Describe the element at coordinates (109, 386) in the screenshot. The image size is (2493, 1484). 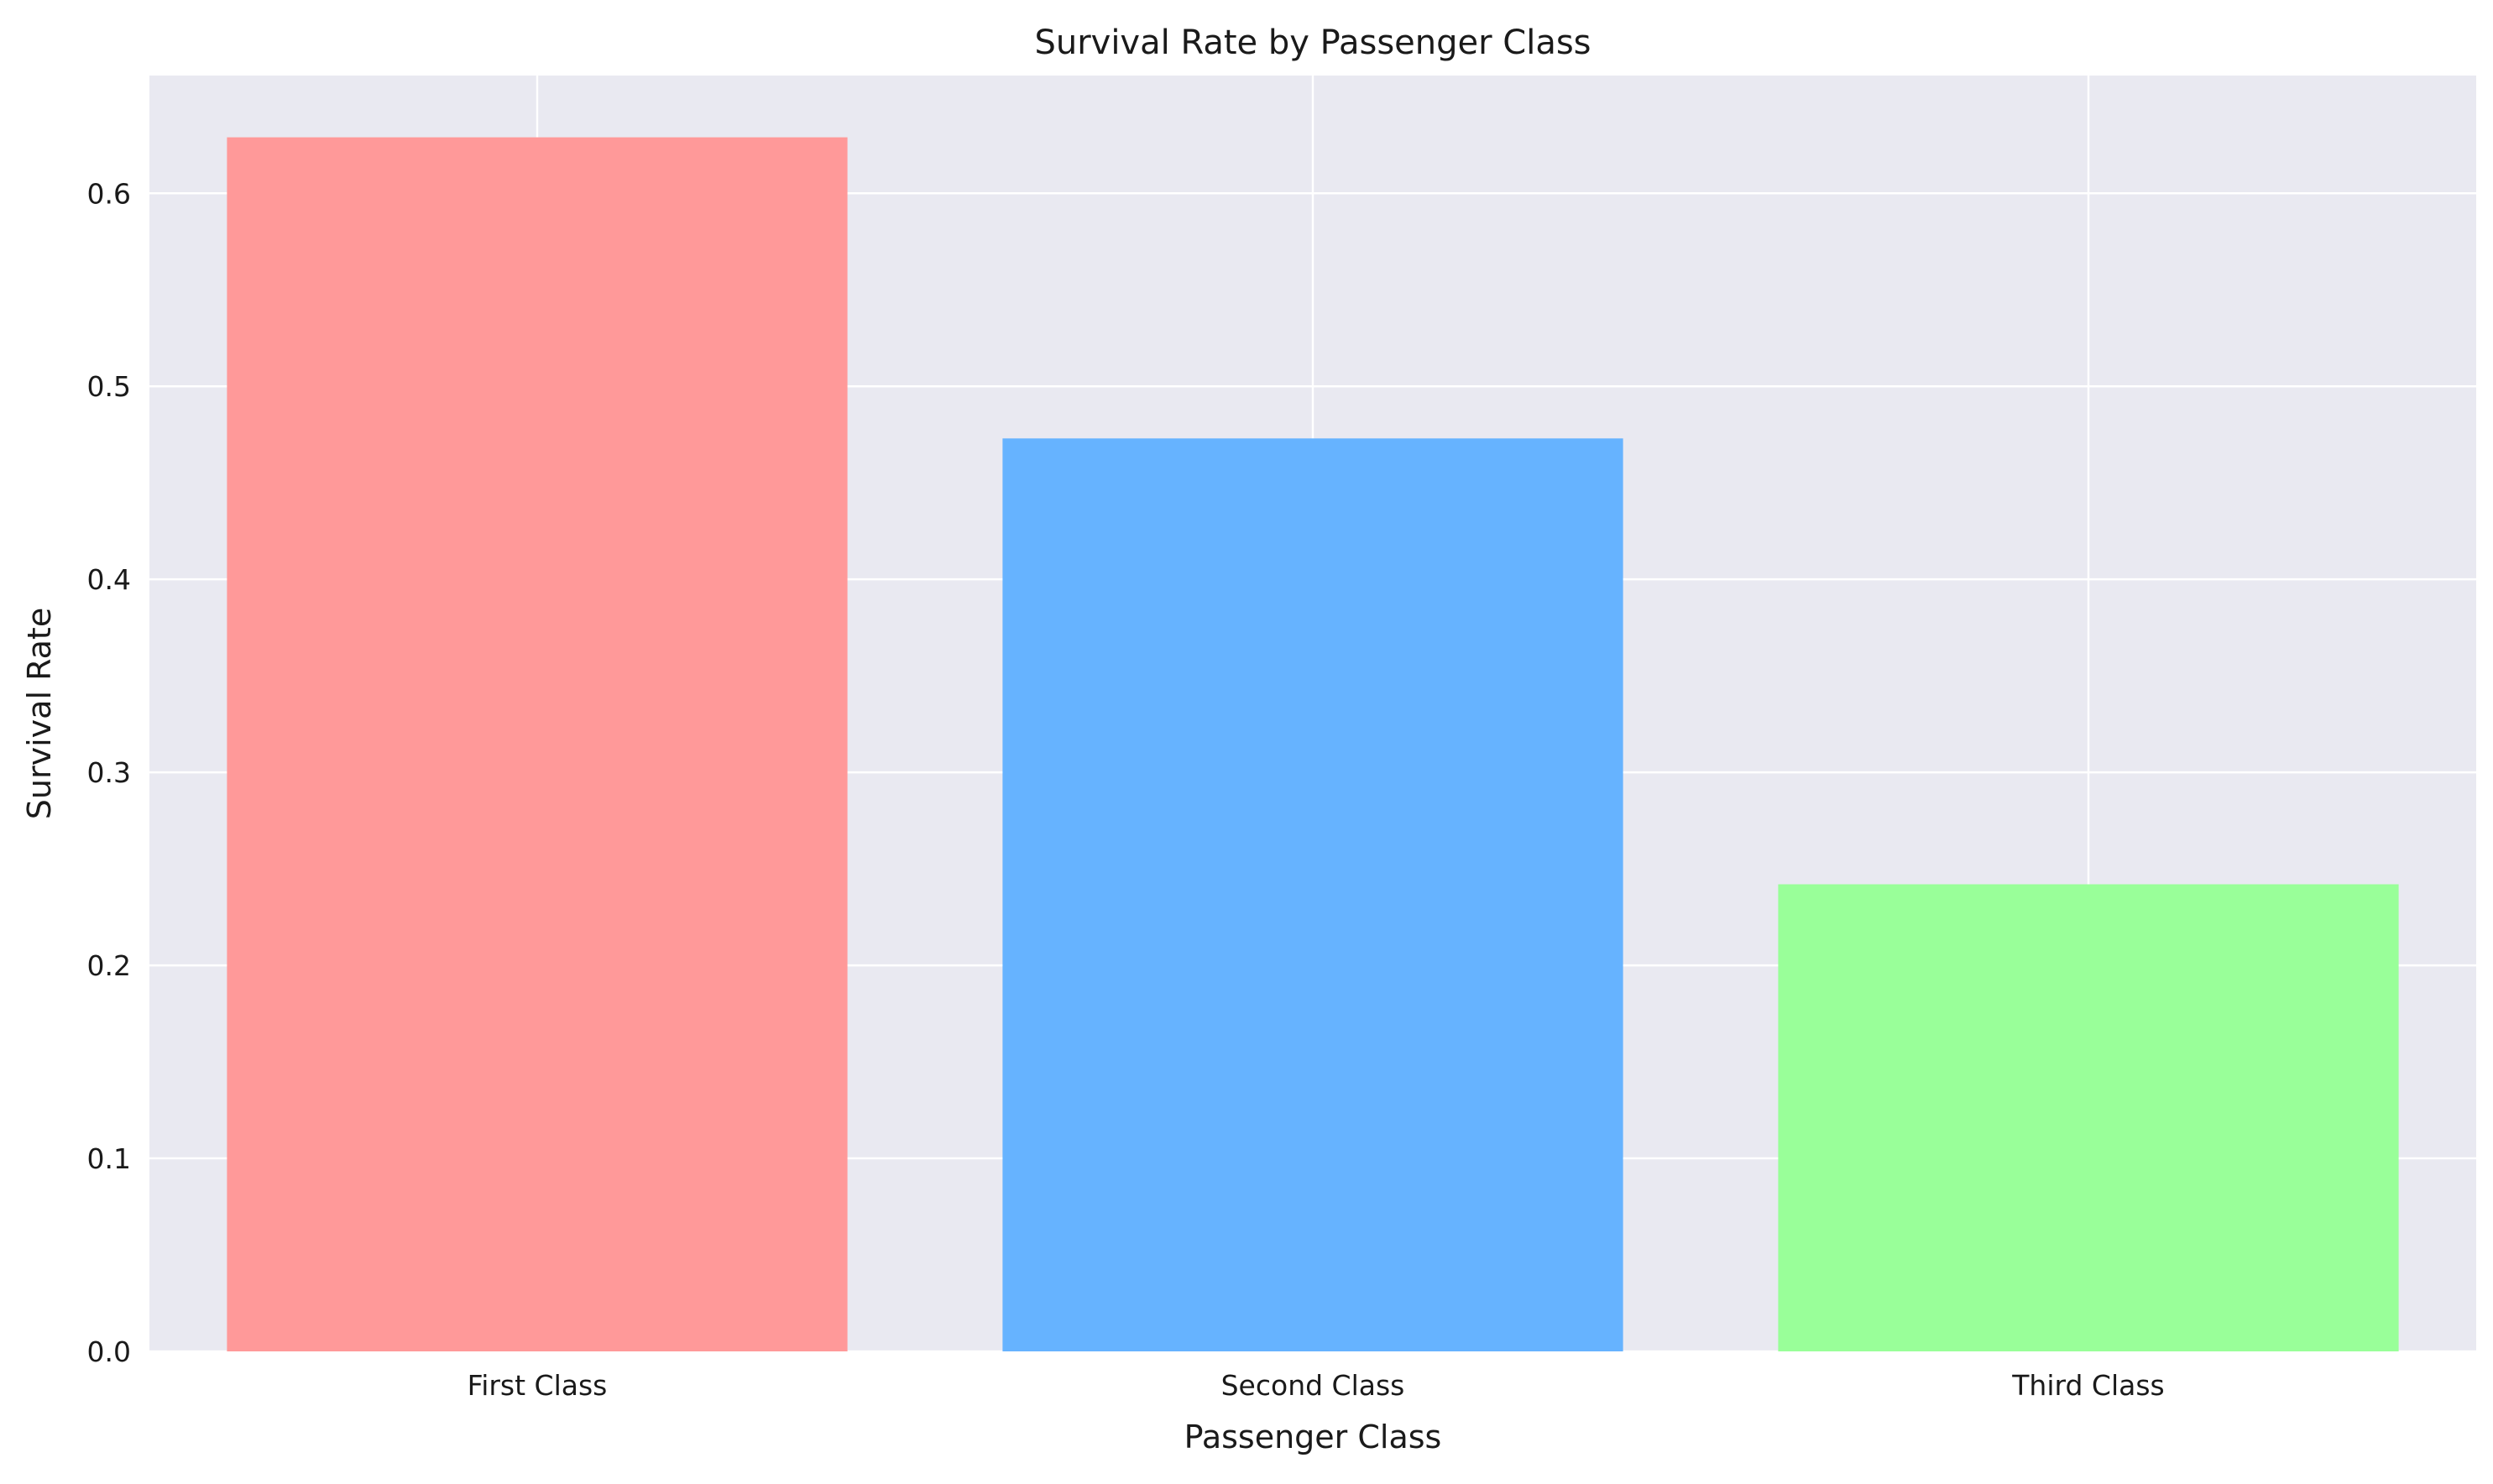
I see `y-tick-label: 0.5` at that location.